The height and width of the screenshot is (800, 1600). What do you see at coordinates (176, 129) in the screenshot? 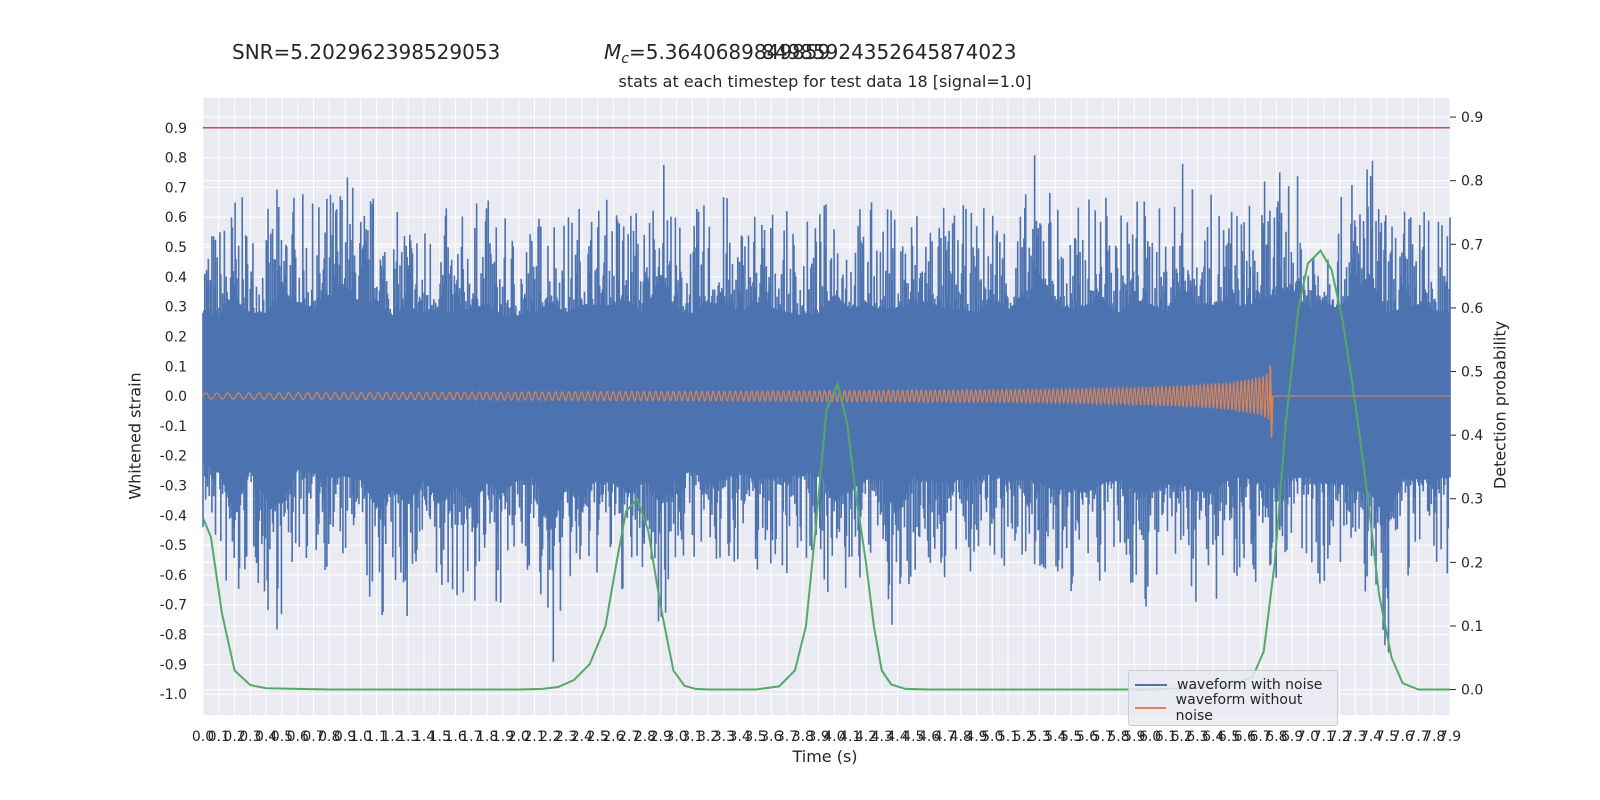
I see `left-y-tick-label: 0.9` at bounding box center [176, 129].